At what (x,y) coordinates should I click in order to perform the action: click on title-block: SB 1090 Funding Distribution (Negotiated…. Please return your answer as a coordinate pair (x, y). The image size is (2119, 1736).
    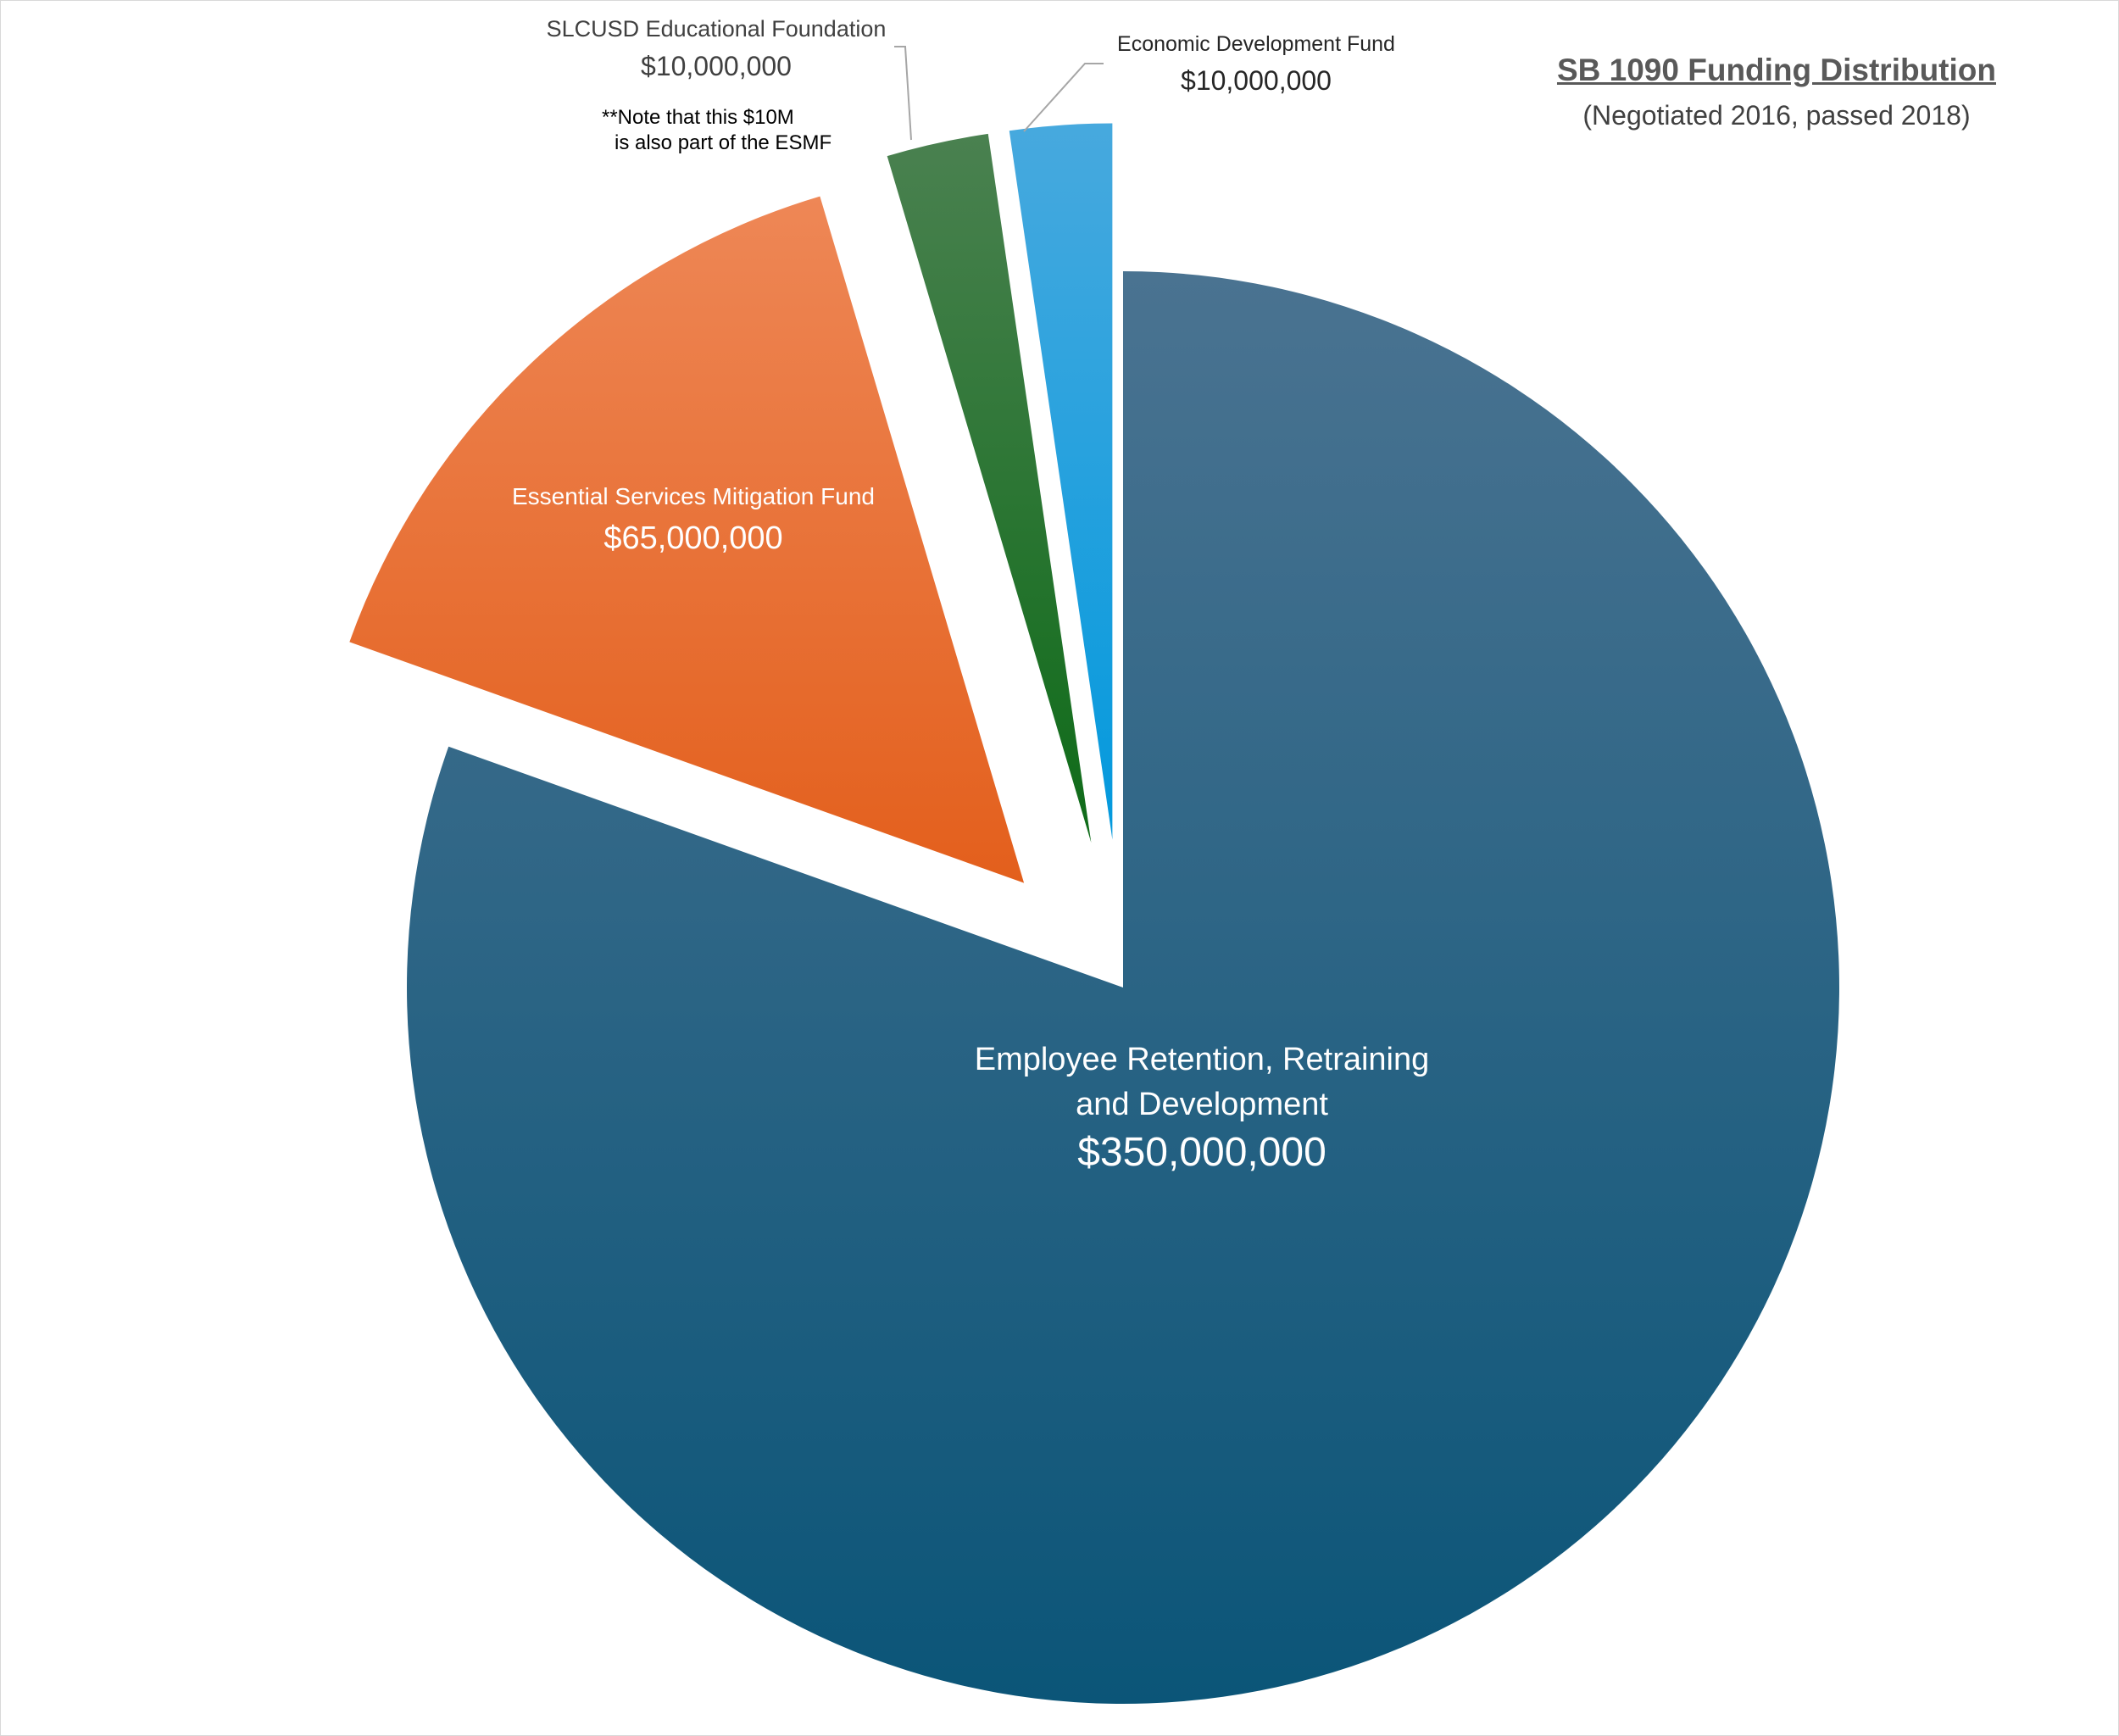
    Looking at the image, I should click on (1777, 92).